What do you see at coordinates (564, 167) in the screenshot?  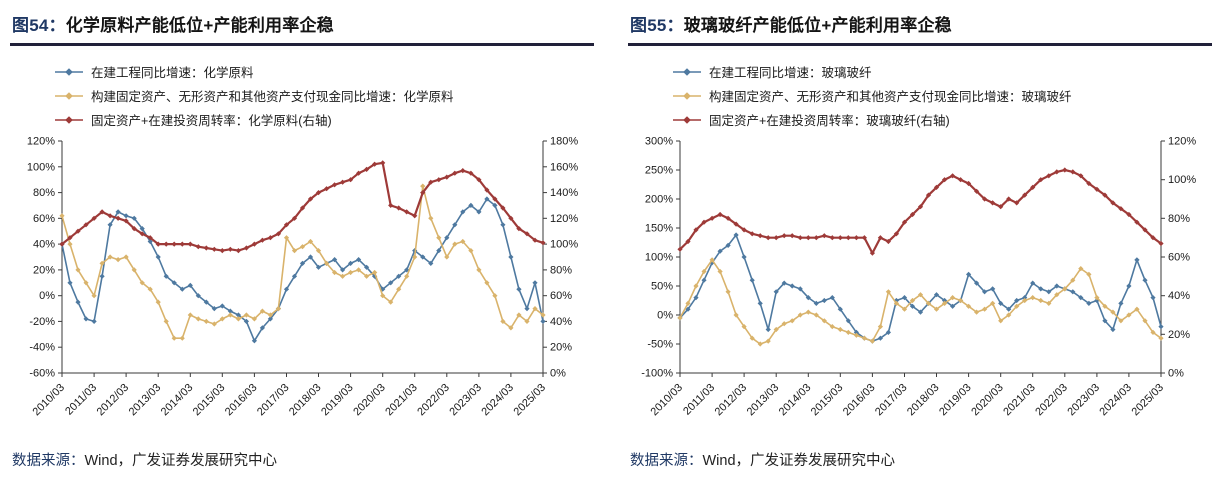 I see `y-right-tick-label: 160%` at bounding box center [564, 167].